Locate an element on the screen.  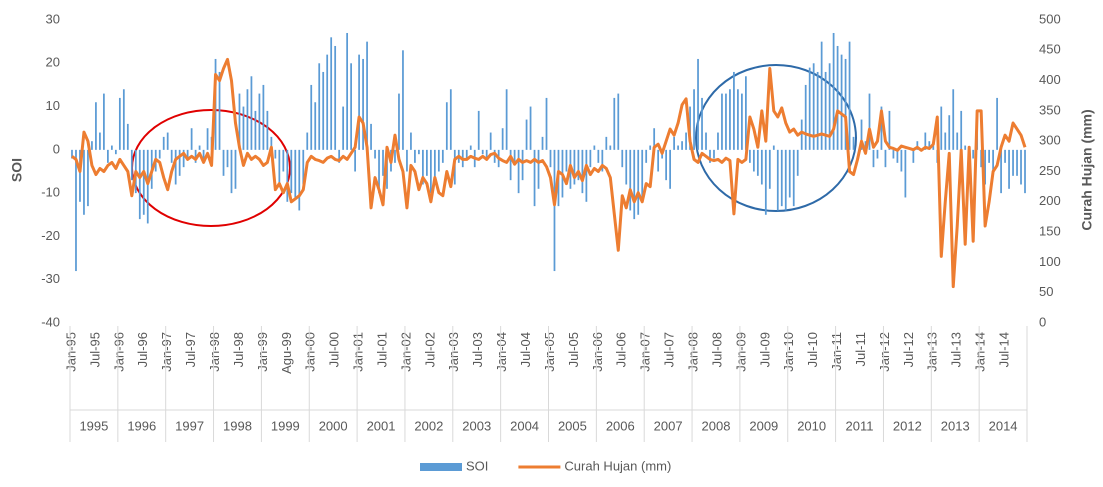
year-label: 1999 is located at coordinates (285, 425).